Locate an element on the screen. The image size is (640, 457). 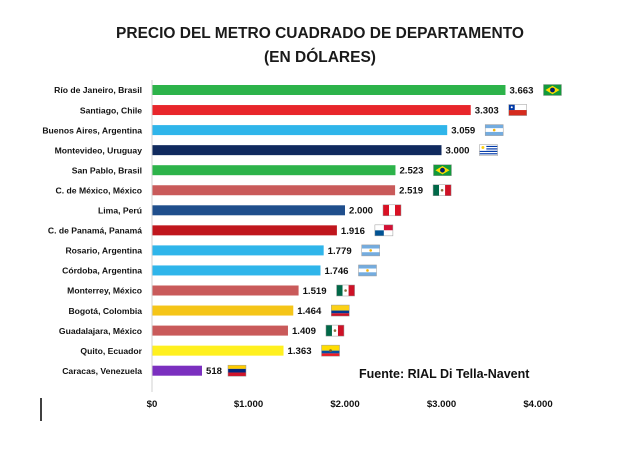
category-label: Lima, Perú is located at coordinates (120, 211).